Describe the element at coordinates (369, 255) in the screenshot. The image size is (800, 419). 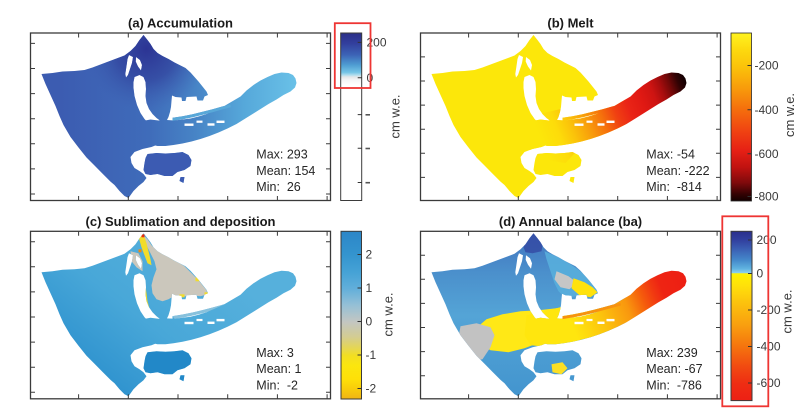
I see `svg-text: 2` at that location.